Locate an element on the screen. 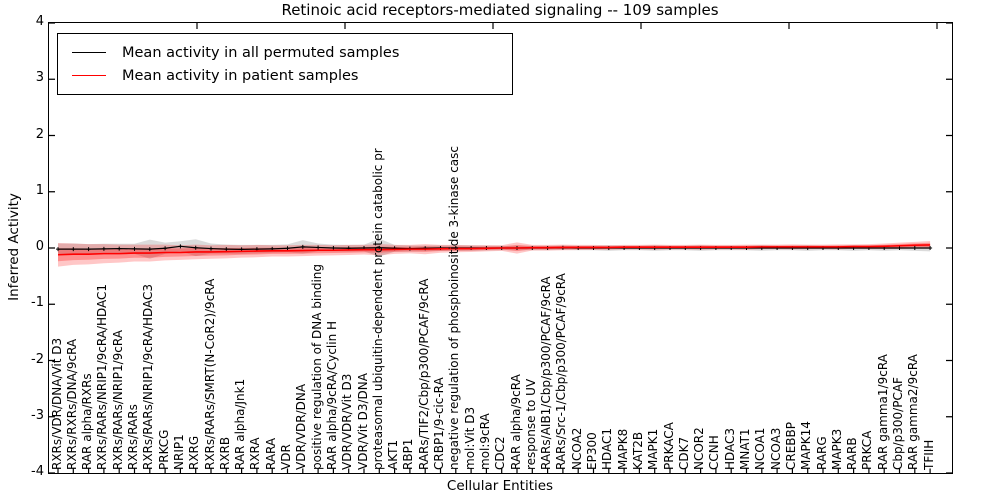  legend-entry-permuted: Mean activity in all permuted samples is located at coordinates (292, 53).